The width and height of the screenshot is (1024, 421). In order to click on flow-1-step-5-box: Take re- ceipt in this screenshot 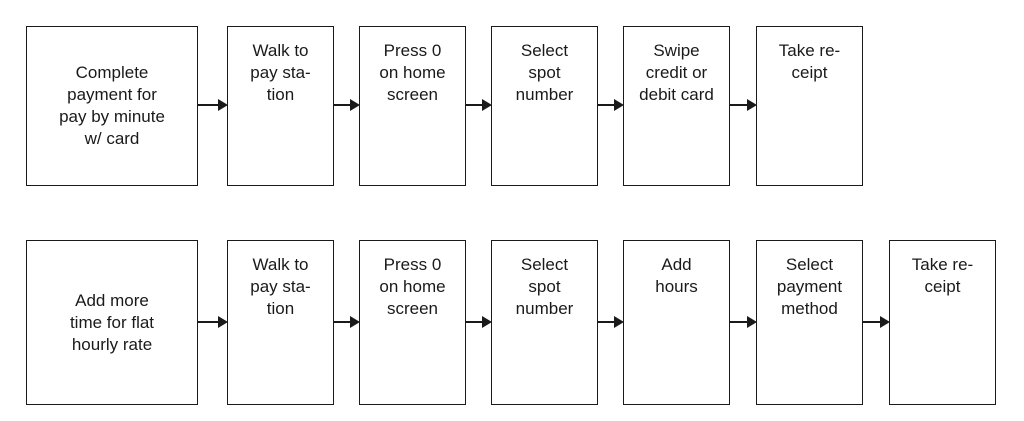, I will do `click(809, 106)`.